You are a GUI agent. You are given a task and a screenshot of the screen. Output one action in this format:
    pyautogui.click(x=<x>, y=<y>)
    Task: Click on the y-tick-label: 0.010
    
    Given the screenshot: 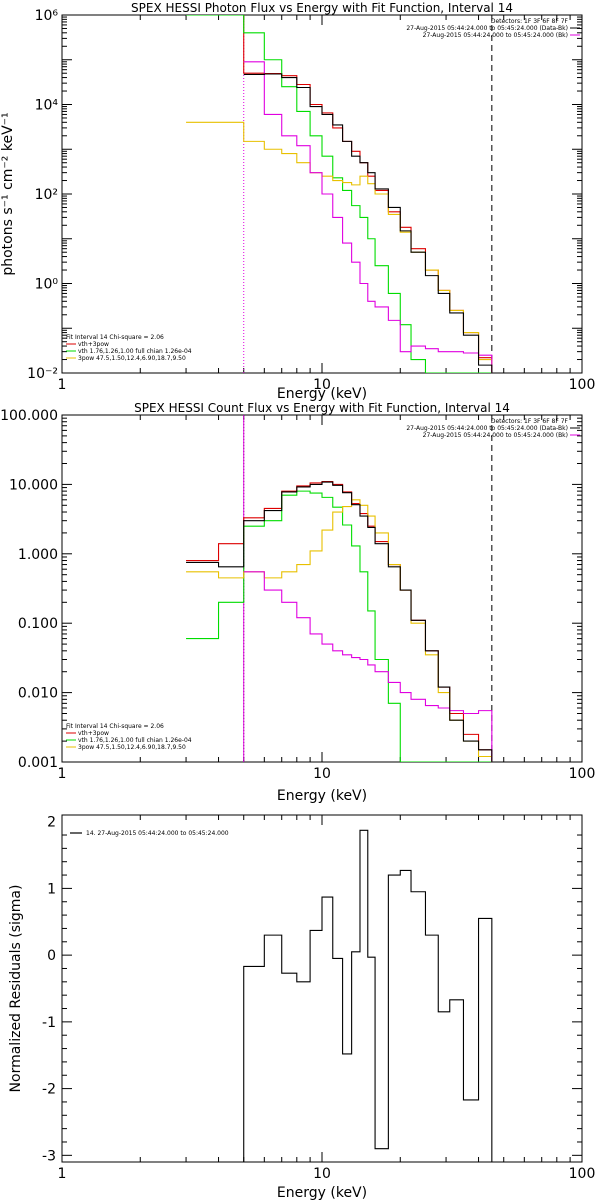 What is the action you would take?
    pyautogui.click(x=38, y=694)
    